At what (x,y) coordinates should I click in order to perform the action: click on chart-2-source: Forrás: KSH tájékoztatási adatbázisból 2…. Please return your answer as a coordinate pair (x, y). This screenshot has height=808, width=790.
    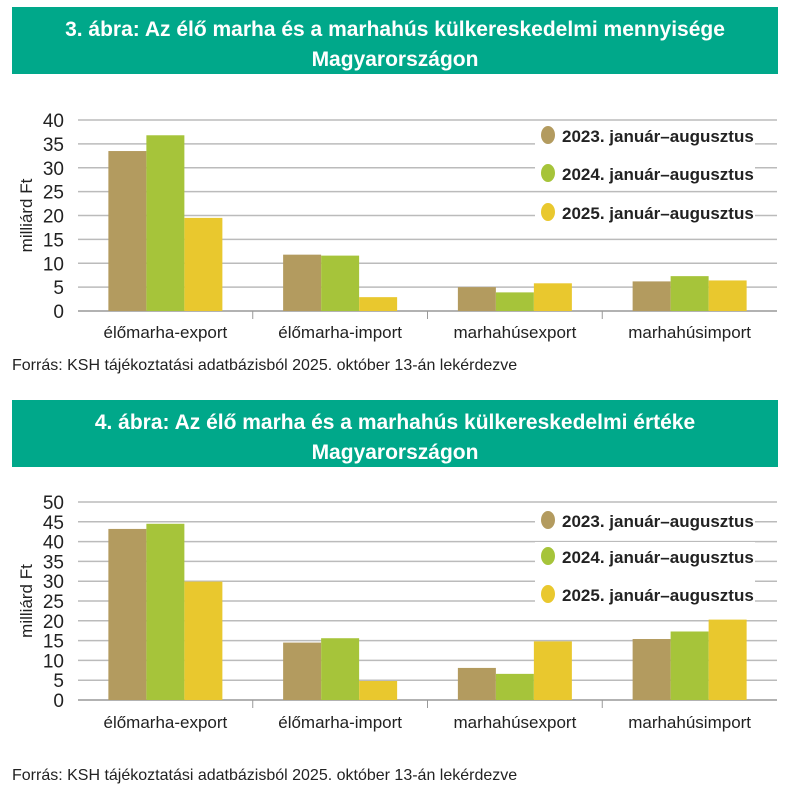
    Looking at the image, I should click on (265, 775).